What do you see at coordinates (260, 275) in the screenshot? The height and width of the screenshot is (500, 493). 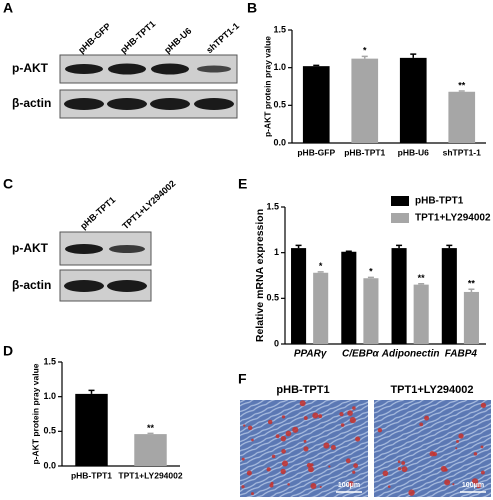 I see `y-axis-label: Relative mRNA expression` at bounding box center [260, 275].